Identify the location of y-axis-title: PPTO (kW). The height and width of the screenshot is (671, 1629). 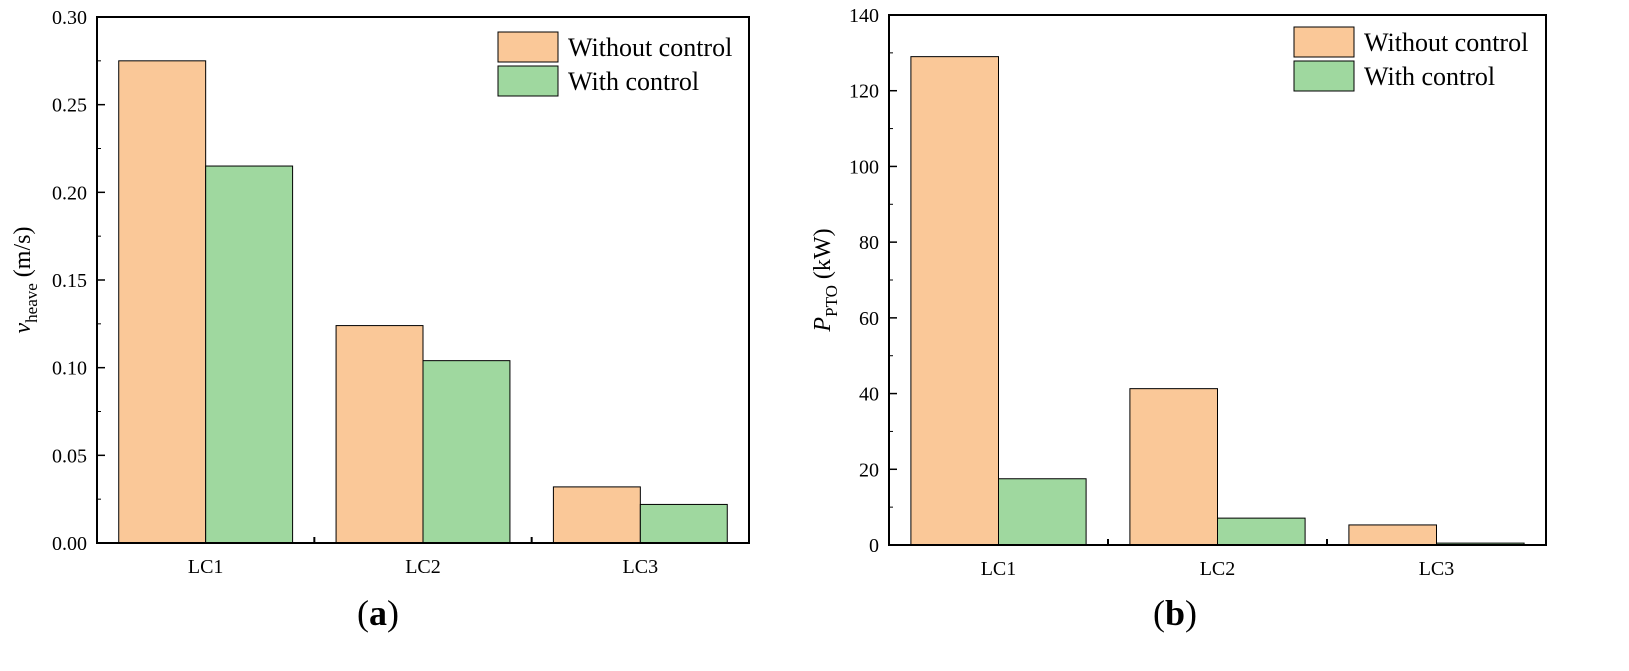
(825, 280).